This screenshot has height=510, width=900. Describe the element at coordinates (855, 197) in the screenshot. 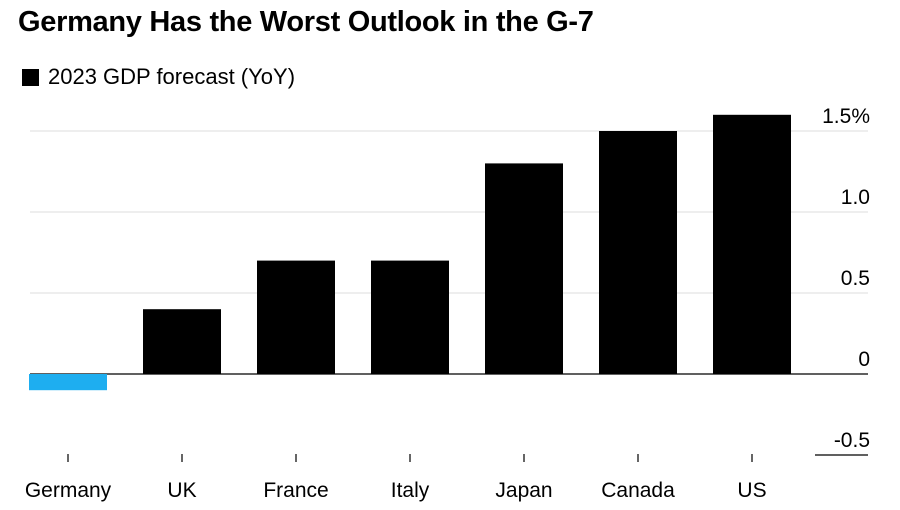

I see `y-tick-label: 1.0` at that location.